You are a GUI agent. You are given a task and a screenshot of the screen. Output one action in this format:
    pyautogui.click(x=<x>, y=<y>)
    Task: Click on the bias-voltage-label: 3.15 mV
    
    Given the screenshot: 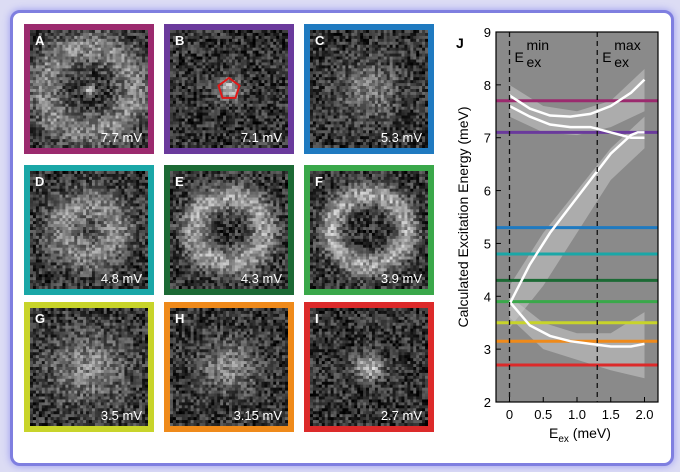 What is the action you would take?
    pyautogui.click(x=257, y=415)
    